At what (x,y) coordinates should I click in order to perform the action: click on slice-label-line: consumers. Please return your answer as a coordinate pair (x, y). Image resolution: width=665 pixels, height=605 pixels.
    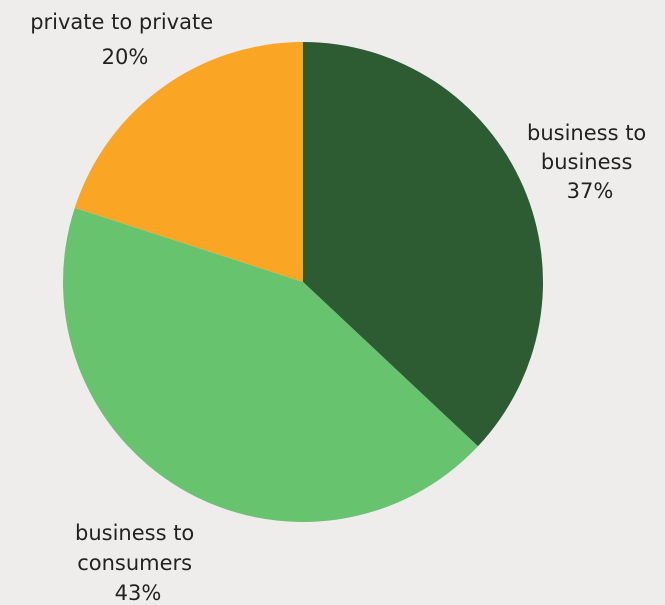
    Looking at the image, I should click on (134, 563).